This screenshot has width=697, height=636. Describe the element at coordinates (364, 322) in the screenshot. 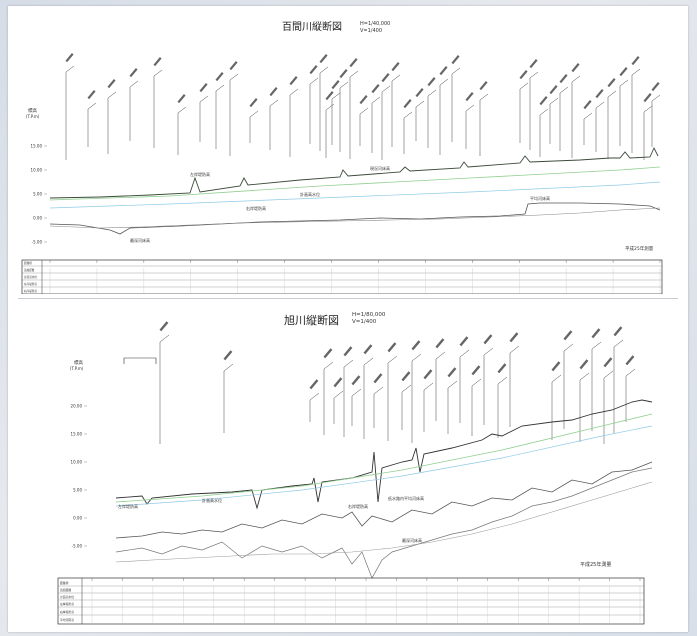

I see `bottom-scale-v: V=1/400` at that location.